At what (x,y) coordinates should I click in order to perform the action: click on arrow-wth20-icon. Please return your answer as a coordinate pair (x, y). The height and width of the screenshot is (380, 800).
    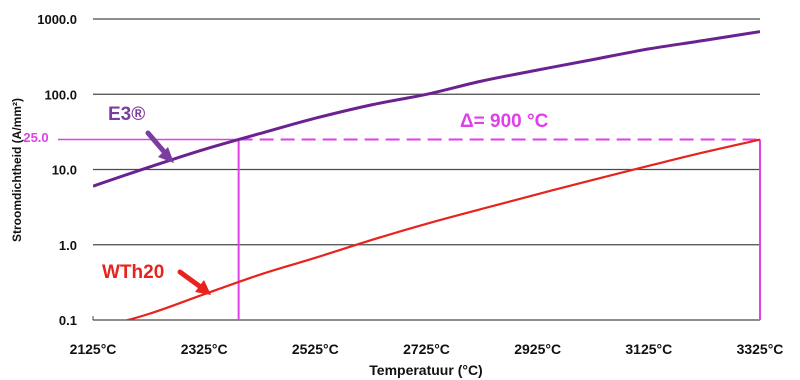
    Looking at the image, I should click on (194, 282).